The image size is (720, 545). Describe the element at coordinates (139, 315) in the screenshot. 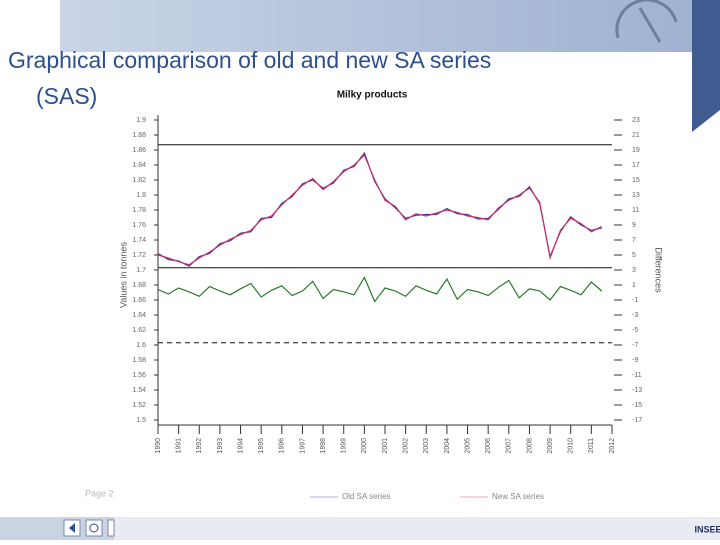

I see `y-tick-label: 1.64` at that location.